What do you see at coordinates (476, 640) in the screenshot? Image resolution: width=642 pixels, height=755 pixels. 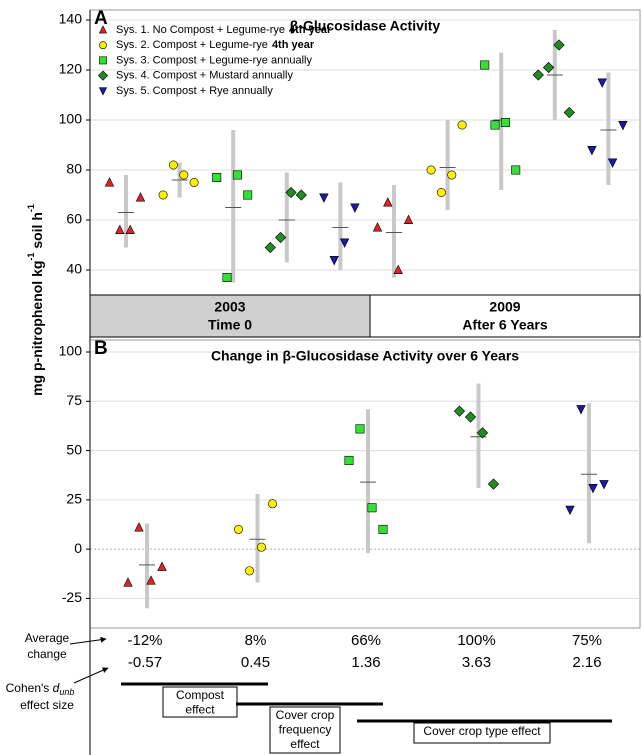 I see `average-change-value: 100%` at bounding box center [476, 640].